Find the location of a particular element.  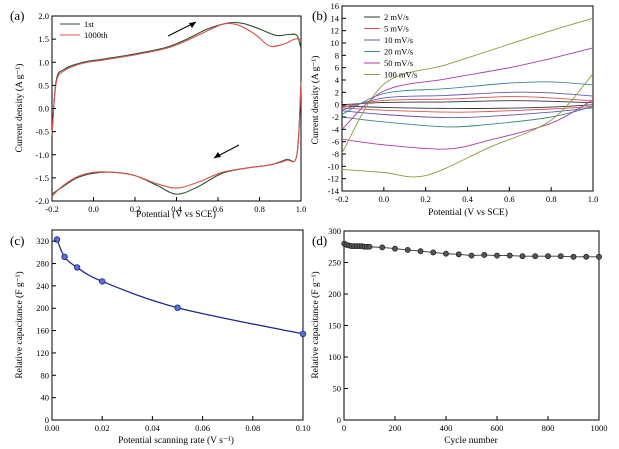

panel-b-ytick-label: -12 is located at coordinates (333, 179).